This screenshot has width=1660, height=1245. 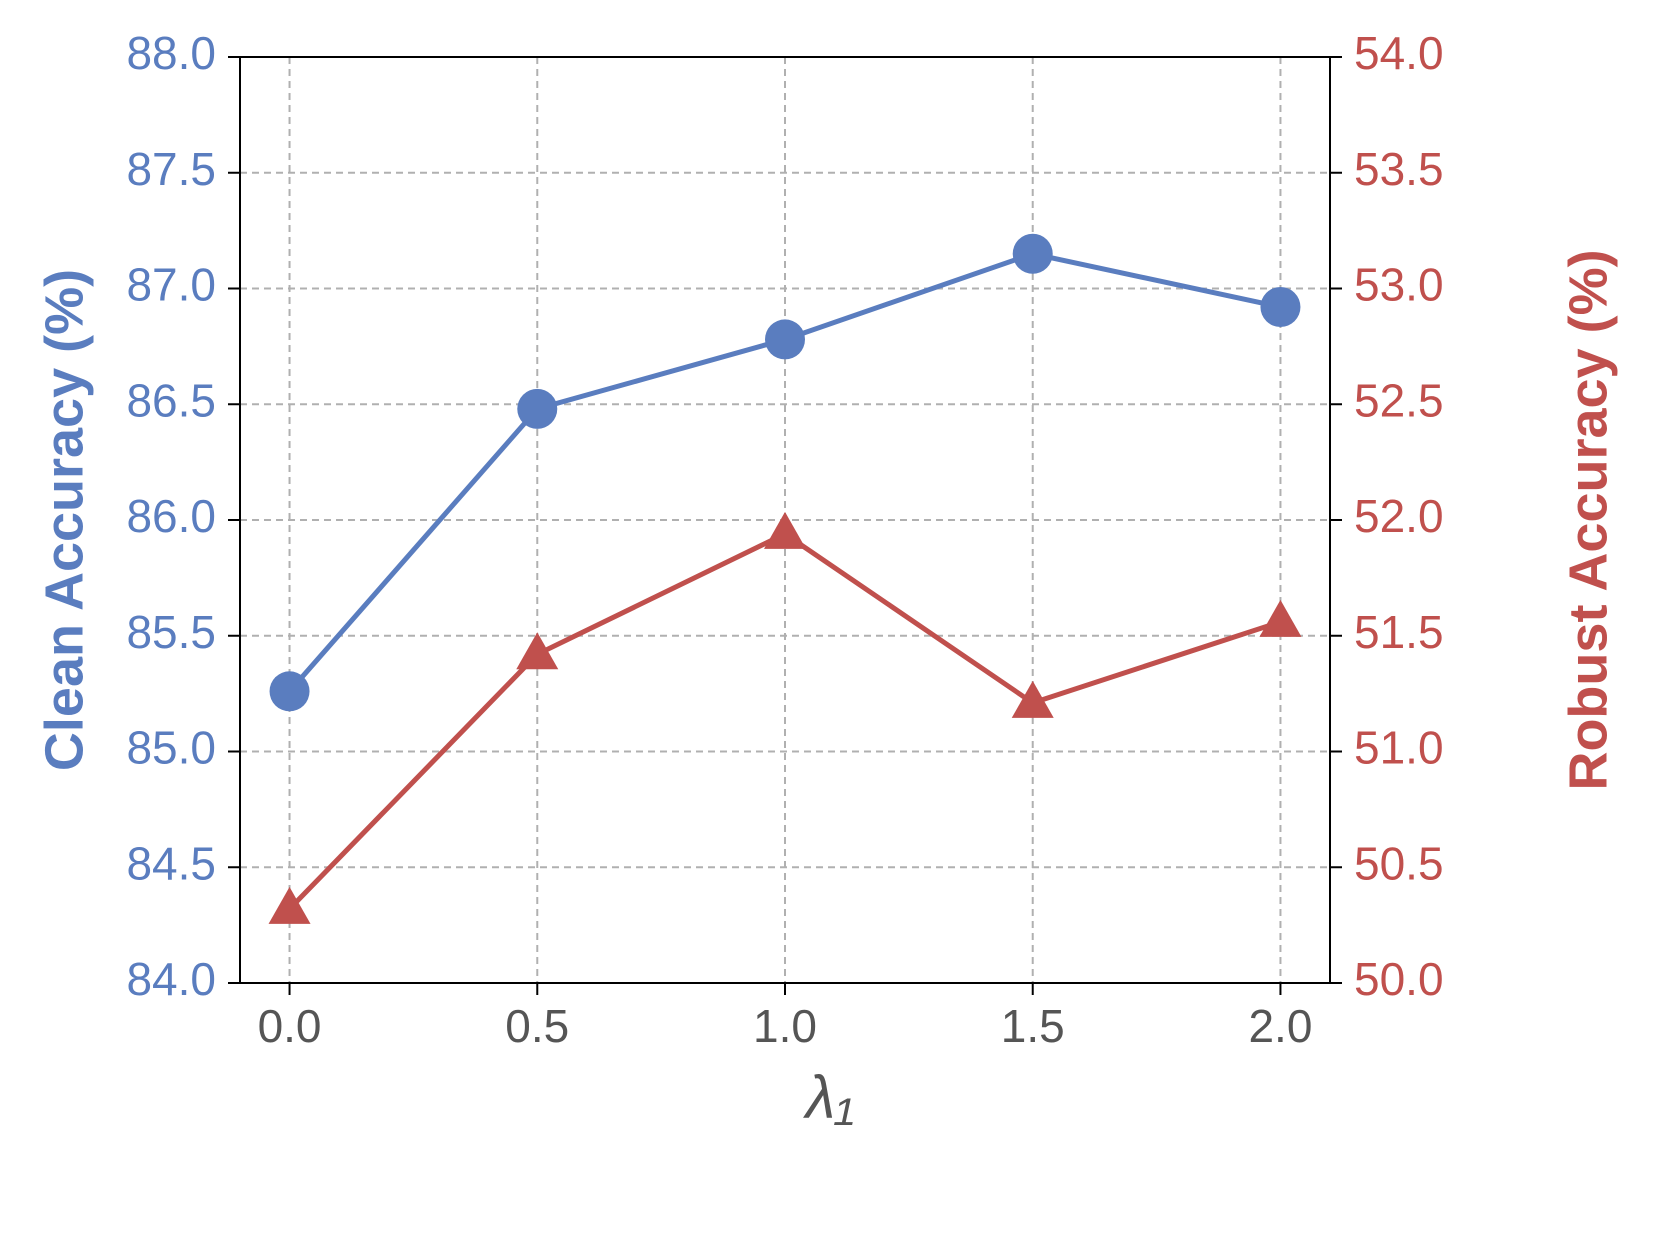 I want to click on x-tick-label: 0.0, so click(x=290, y=1026).